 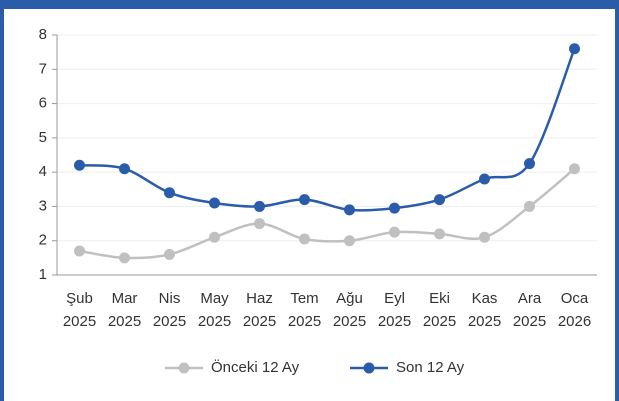 I want to click on y-tick-label: 5, so click(x=43, y=137).